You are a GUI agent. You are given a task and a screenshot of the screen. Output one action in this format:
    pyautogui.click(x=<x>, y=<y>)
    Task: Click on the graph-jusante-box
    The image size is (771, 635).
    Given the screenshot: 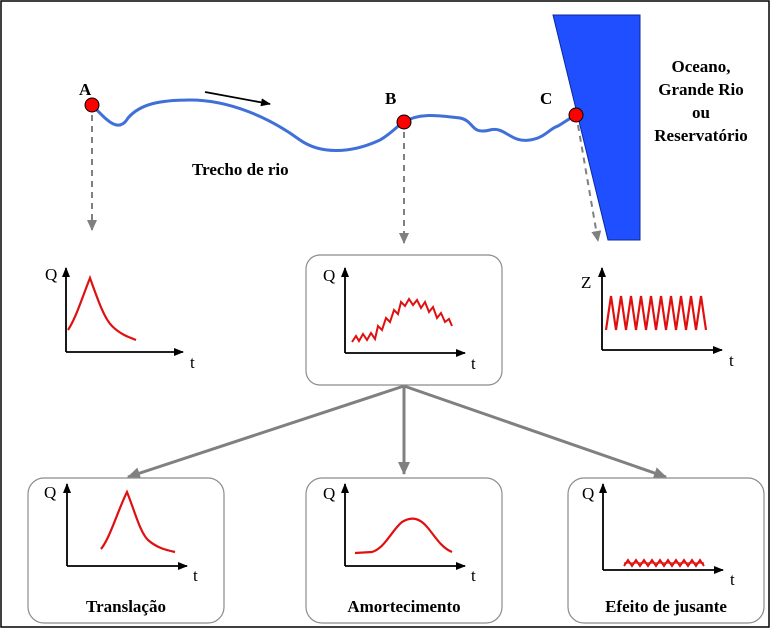 What is the action you would take?
    pyautogui.click(x=666, y=550)
    